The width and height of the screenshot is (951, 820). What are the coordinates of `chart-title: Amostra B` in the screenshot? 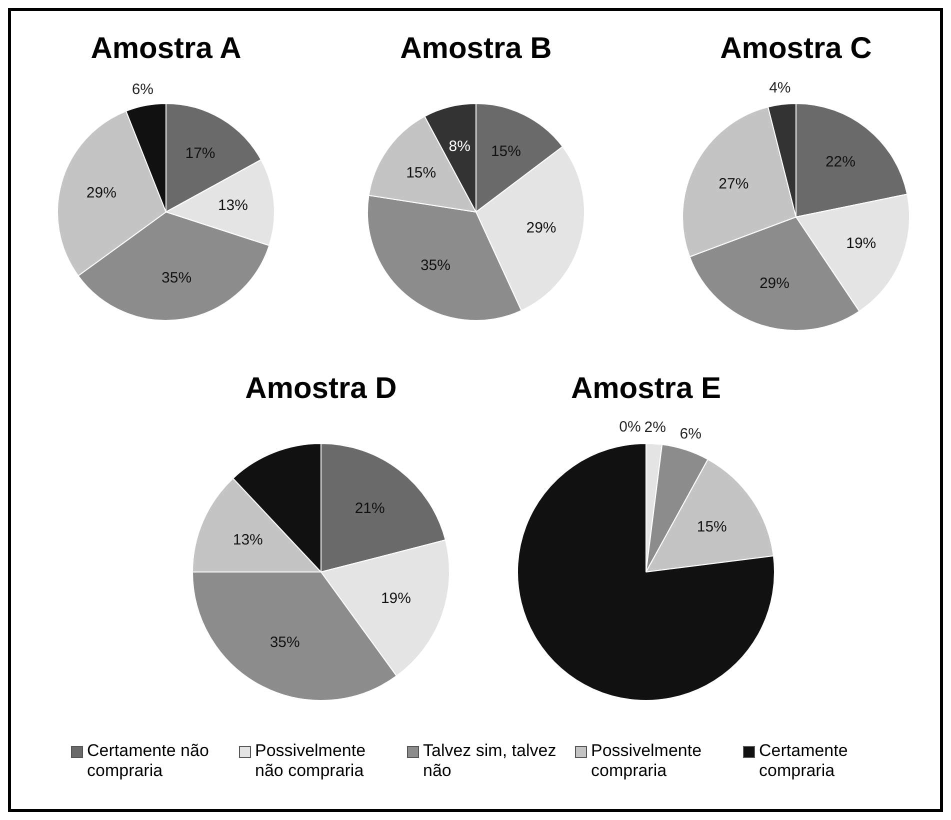 It's located at (476, 49).